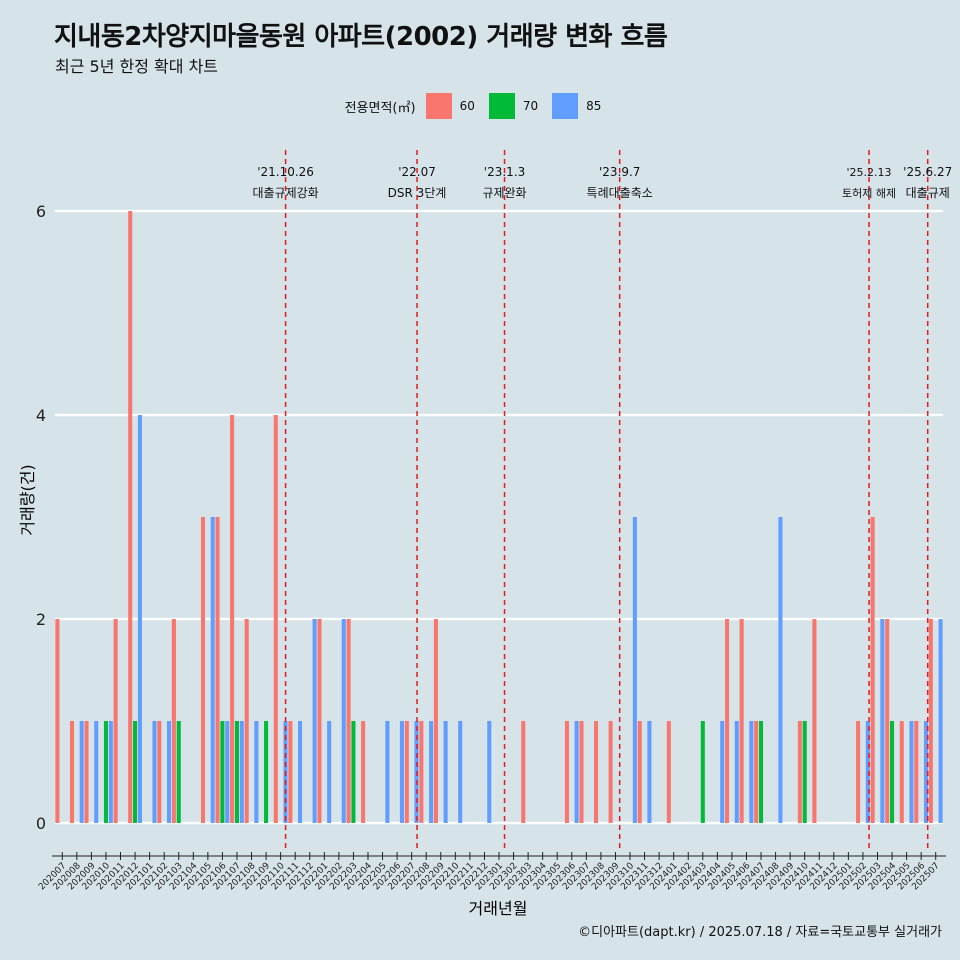 The image size is (960, 960). I want to click on event-date: '23.1.3, so click(504, 172).